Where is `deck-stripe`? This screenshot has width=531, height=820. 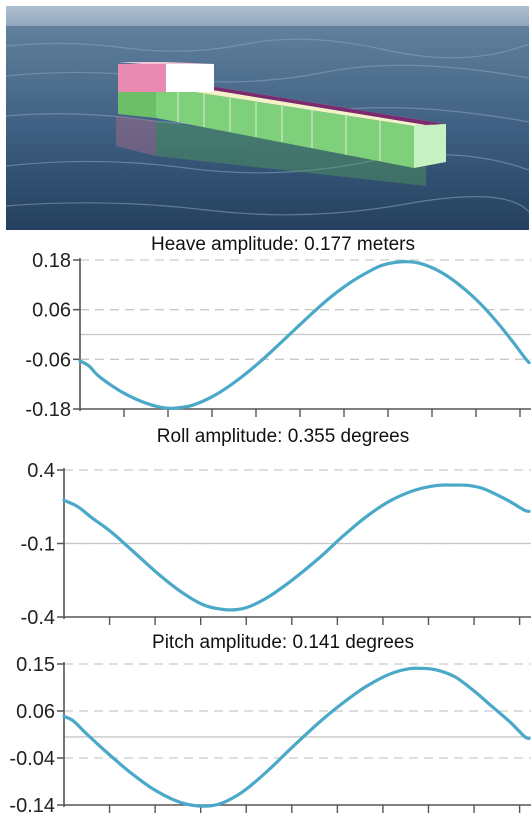 deck-stripe is located at coordinates (317, 105).